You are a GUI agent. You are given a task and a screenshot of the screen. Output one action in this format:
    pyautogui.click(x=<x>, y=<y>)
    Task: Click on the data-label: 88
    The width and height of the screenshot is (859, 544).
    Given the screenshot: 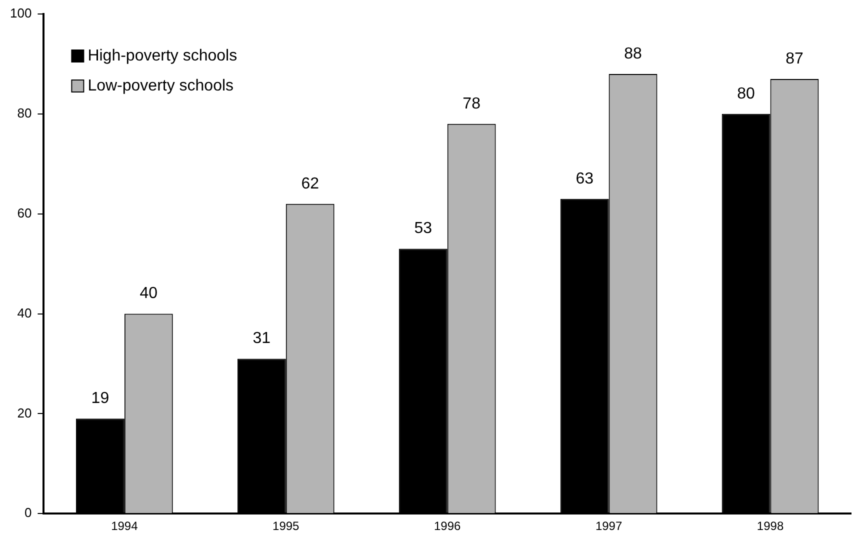 What is the action you would take?
    pyautogui.click(x=633, y=53)
    